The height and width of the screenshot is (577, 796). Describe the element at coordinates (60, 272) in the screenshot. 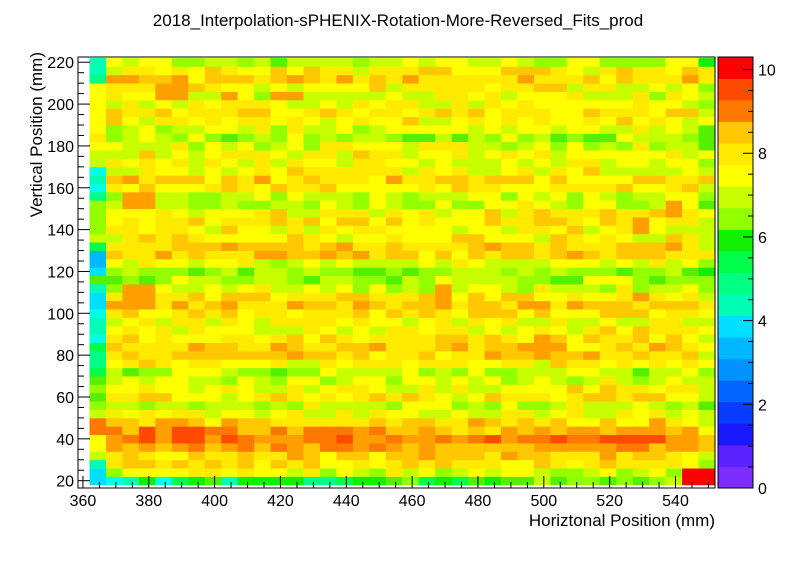

I see `y-tick-label: 120` at that location.